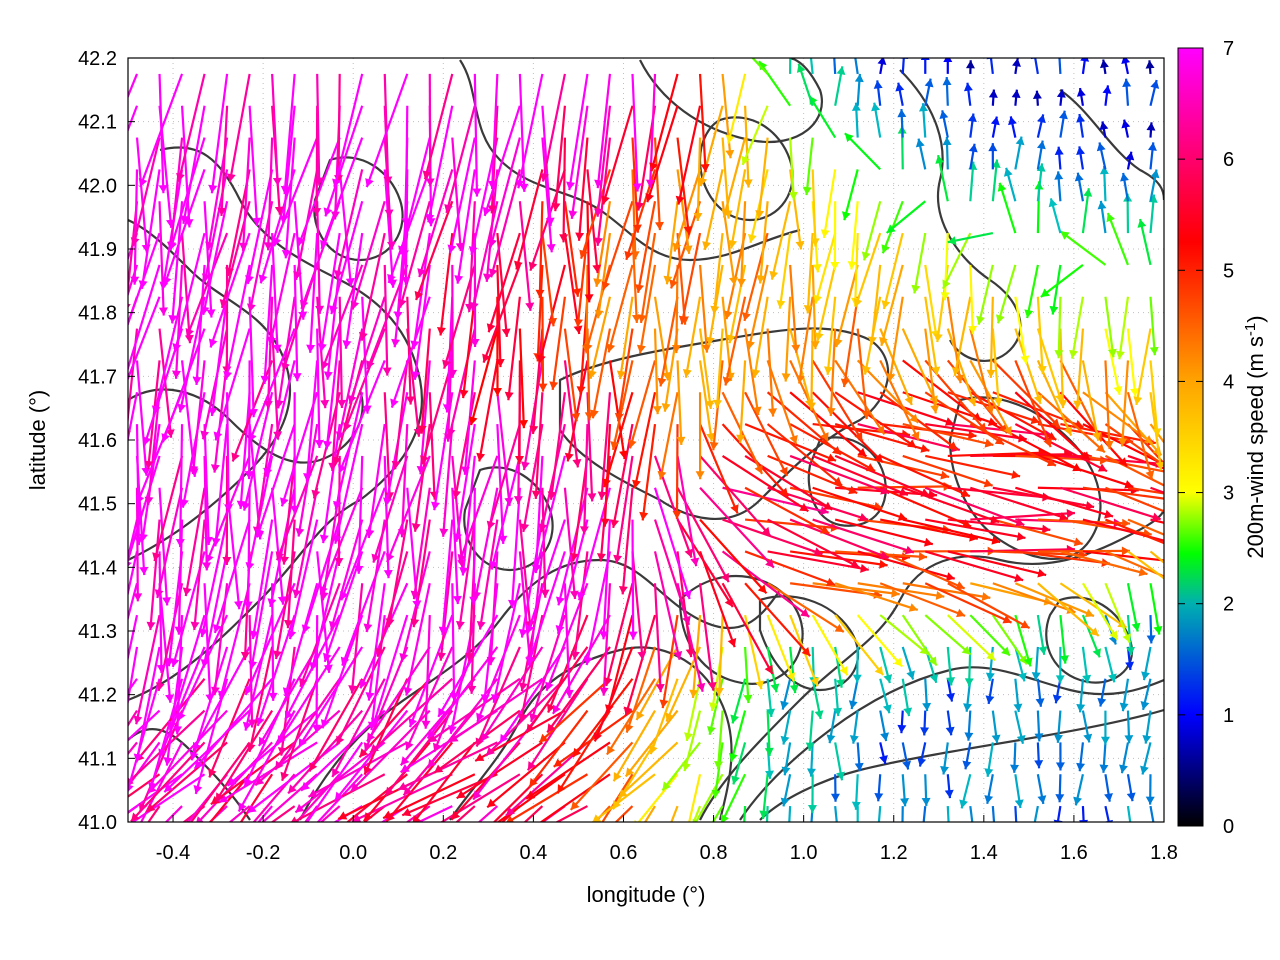 The width and height of the screenshot is (1280, 960). Describe the element at coordinates (1074, 853) in the screenshot. I see `x-tick-label: 1.6` at that location.